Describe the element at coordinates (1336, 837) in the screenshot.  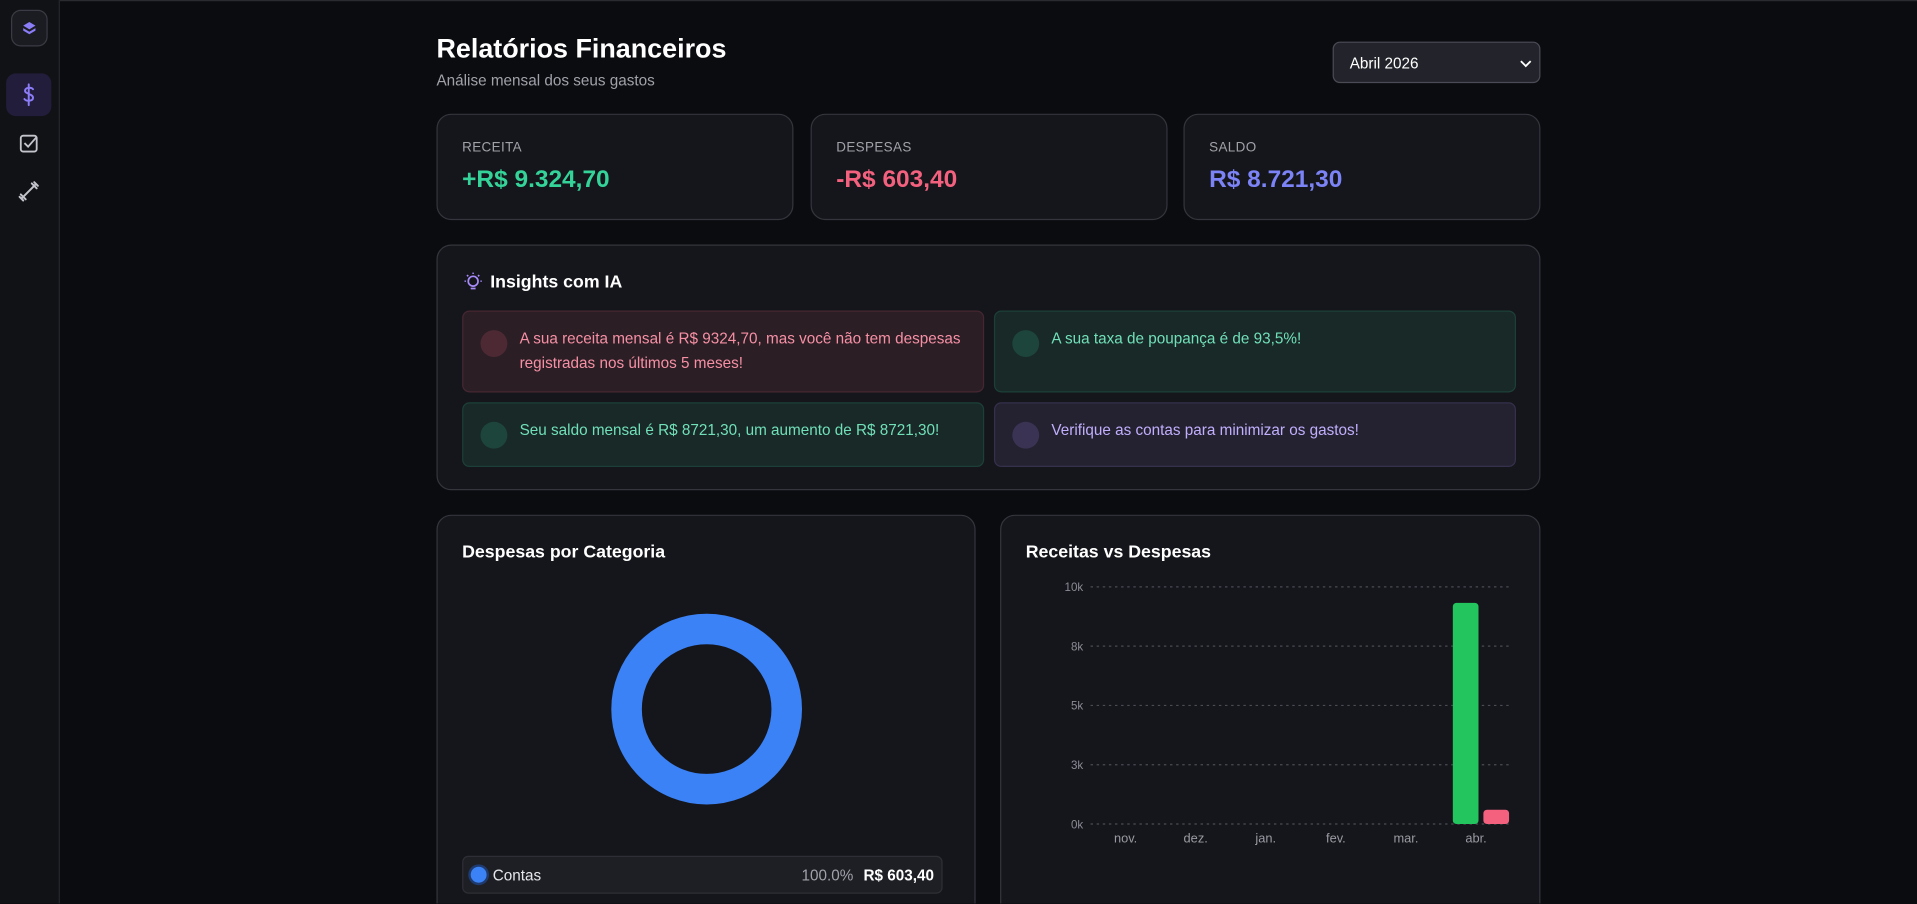
I see `x-tick-label: fev.` at that location.